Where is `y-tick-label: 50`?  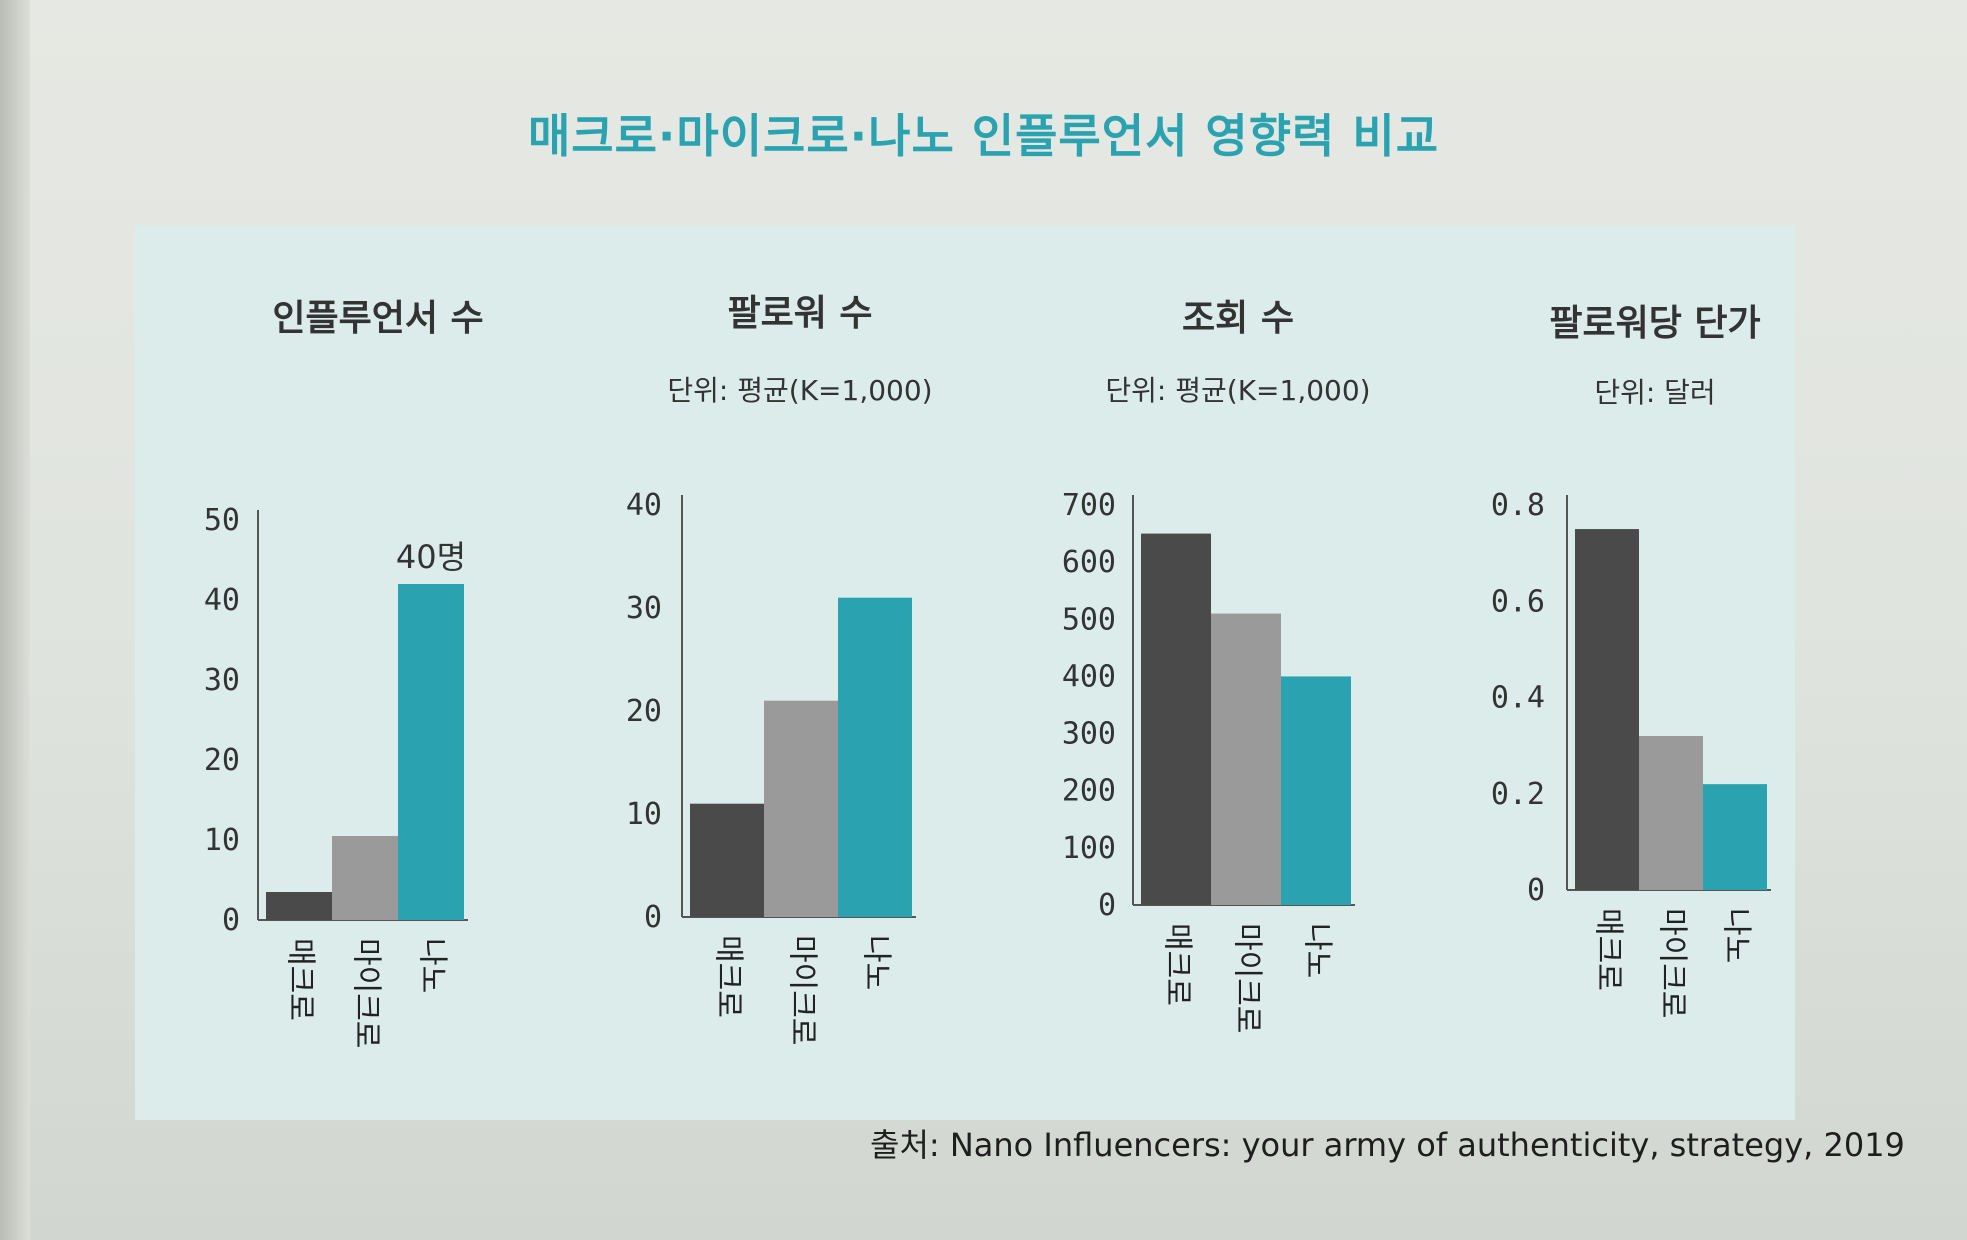
y-tick-label: 50 is located at coordinates (222, 520).